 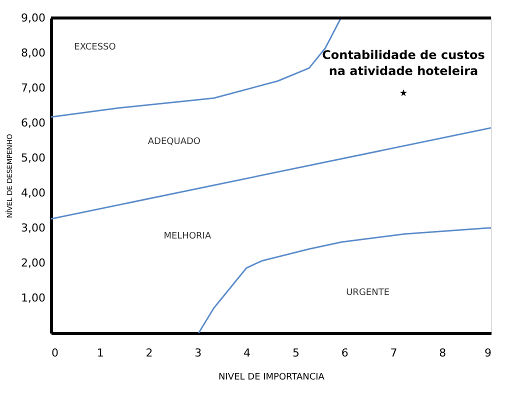 I want to click on annotation: MELHORIA, so click(x=188, y=236).